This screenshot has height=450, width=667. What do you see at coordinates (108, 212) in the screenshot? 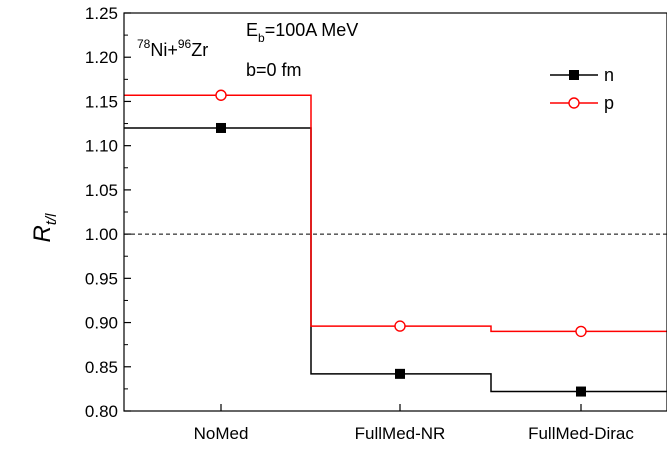
I see `y-axis-ticks: 0.80 0.85 0.90 0.95 1.00 1.05 1.10 1.15 1.20 1.25` at bounding box center [108, 212].